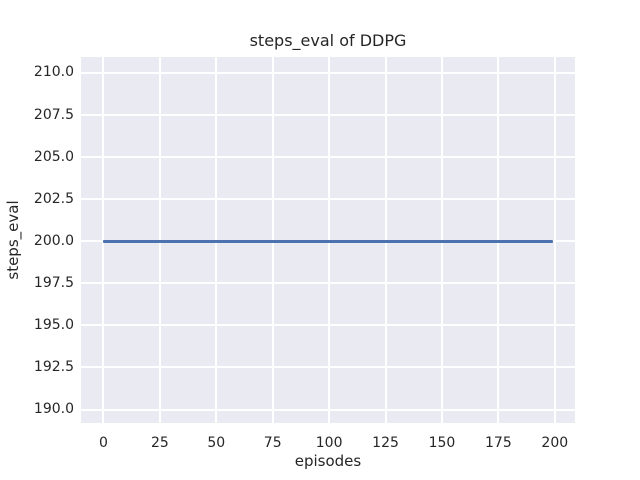 This screenshot has width=640, height=480. Describe the element at coordinates (328, 40) in the screenshot. I see `chart-title: steps_eval of DDPG` at that location.